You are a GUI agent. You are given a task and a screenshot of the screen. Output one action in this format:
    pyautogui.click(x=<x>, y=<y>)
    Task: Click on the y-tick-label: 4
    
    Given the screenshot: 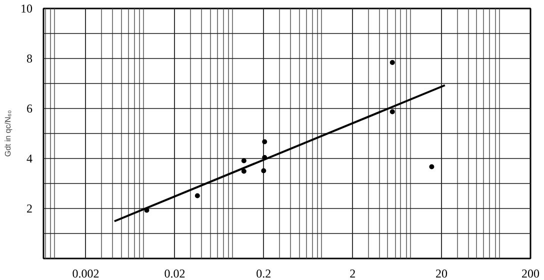 What is the action you would take?
    pyautogui.click(x=29, y=159)
    